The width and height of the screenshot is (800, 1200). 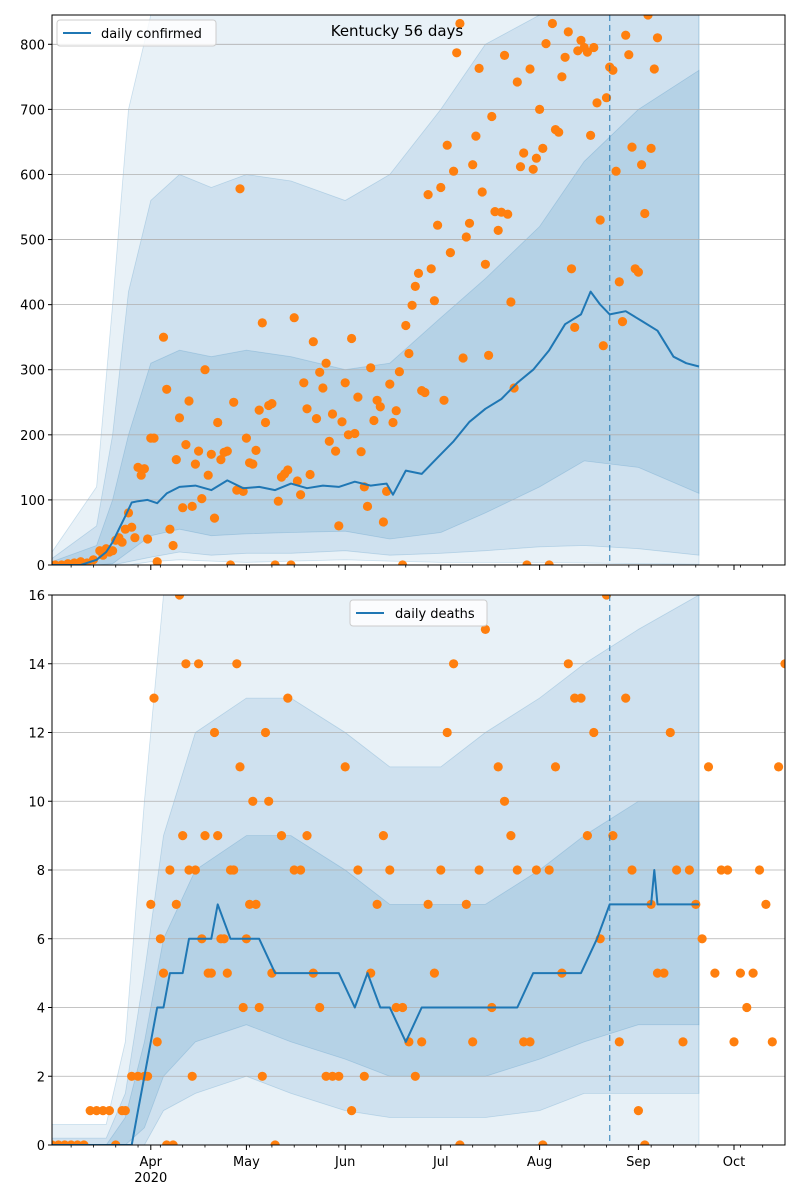 I want to click on deaths-legend-label: daily deaths, so click(x=435, y=614).